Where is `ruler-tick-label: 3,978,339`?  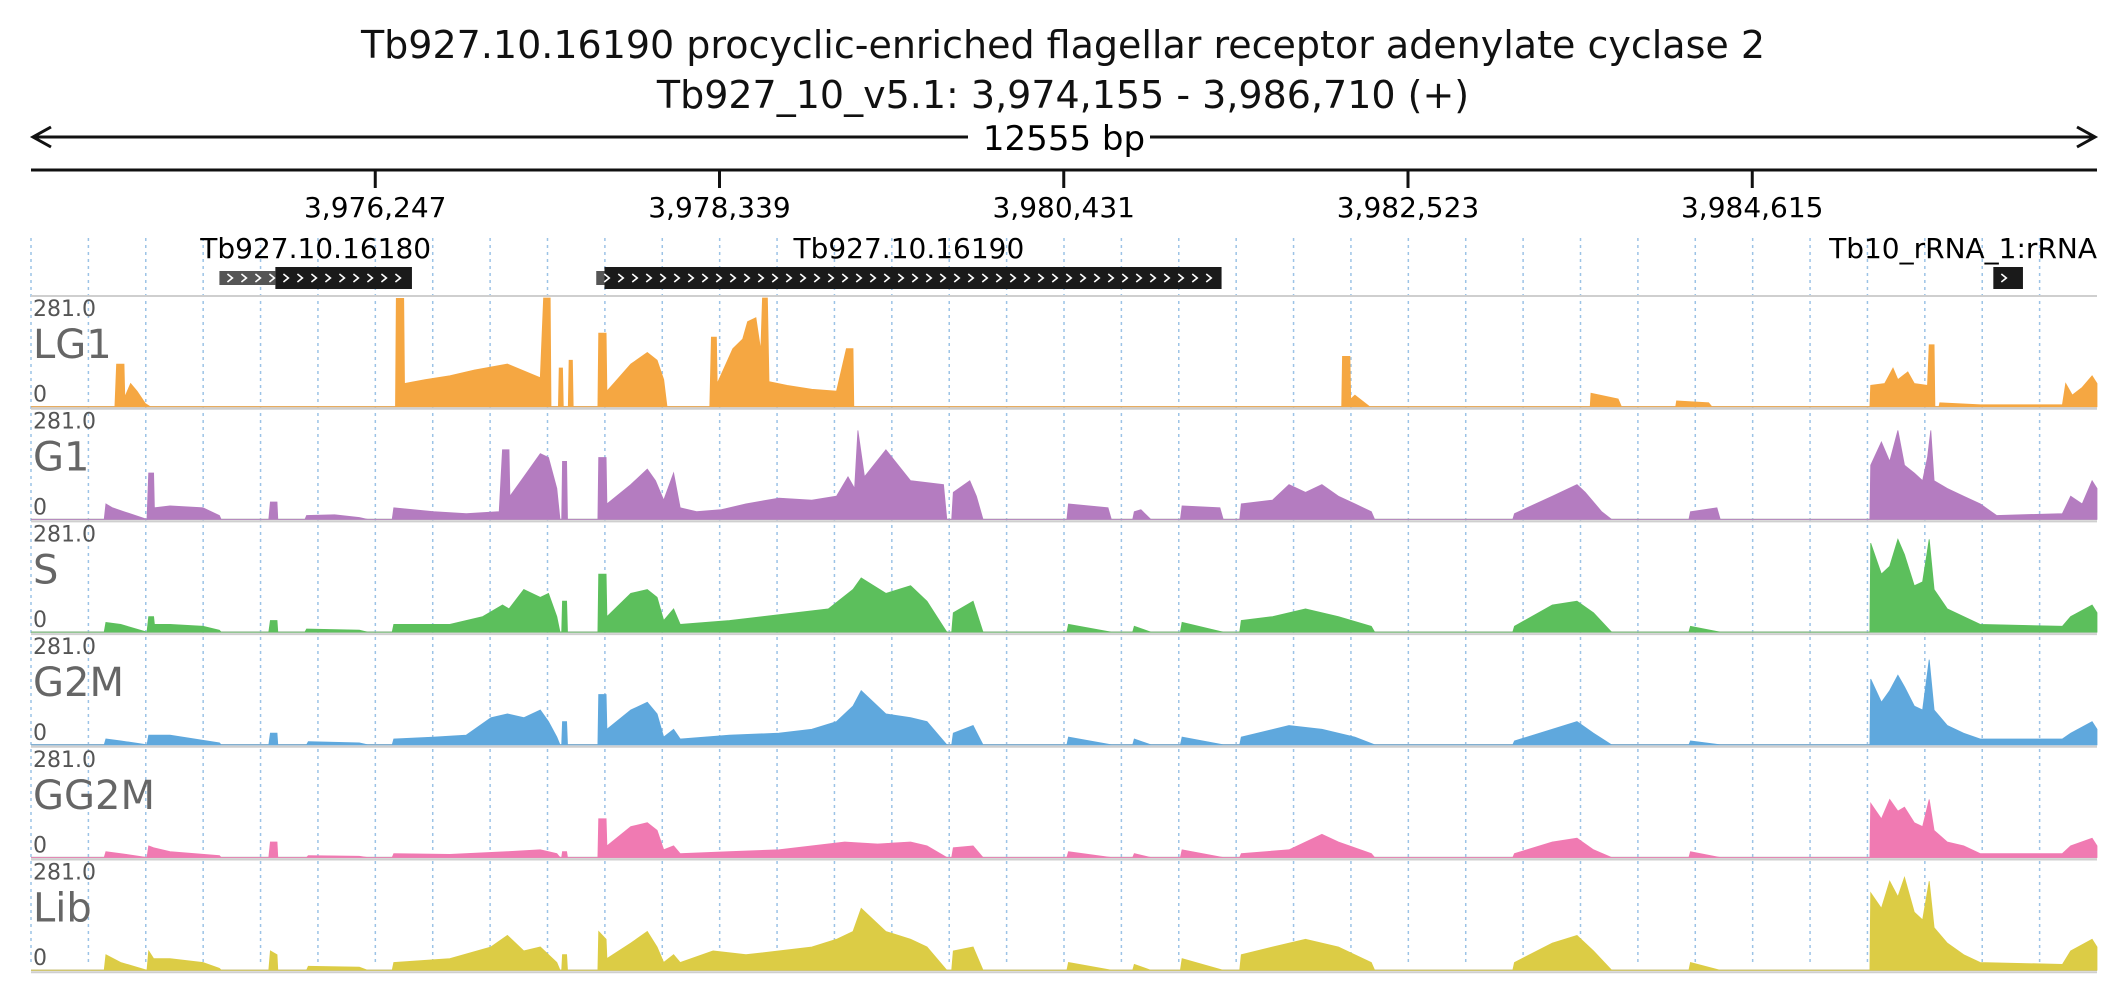 ruler-tick-label: 3,978,339 is located at coordinates (719, 207).